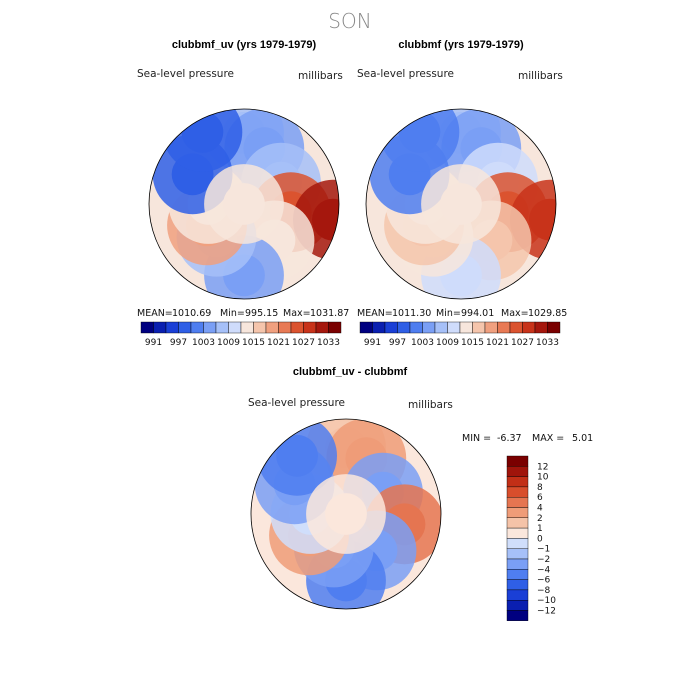 The width and height of the screenshot is (700, 700). What do you see at coordinates (540, 519) in the screenshot?
I see `colorbar-tick-label: 2` at bounding box center [540, 519].